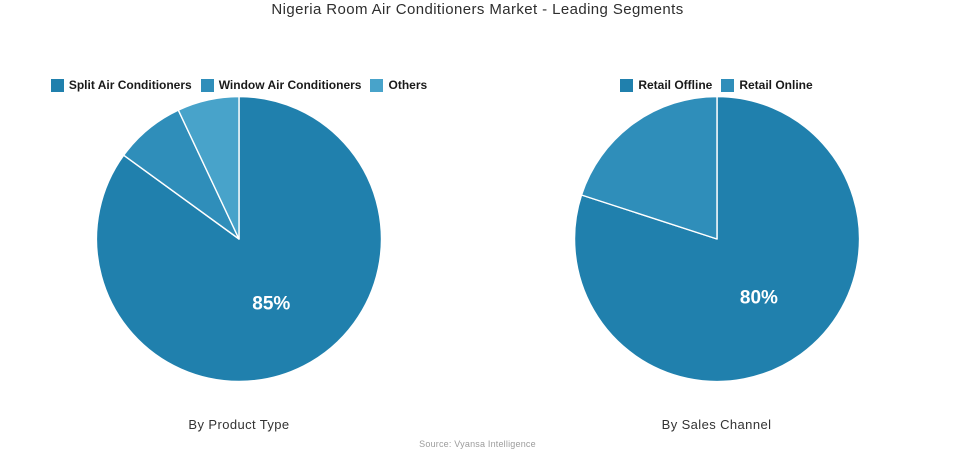 The height and width of the screenshot is (454, 955). What do you see at coordinates (477, 444) in the screenshot?
I see `source-note: Source: Vyansa Intelligence` at bounding box center [477, 444].